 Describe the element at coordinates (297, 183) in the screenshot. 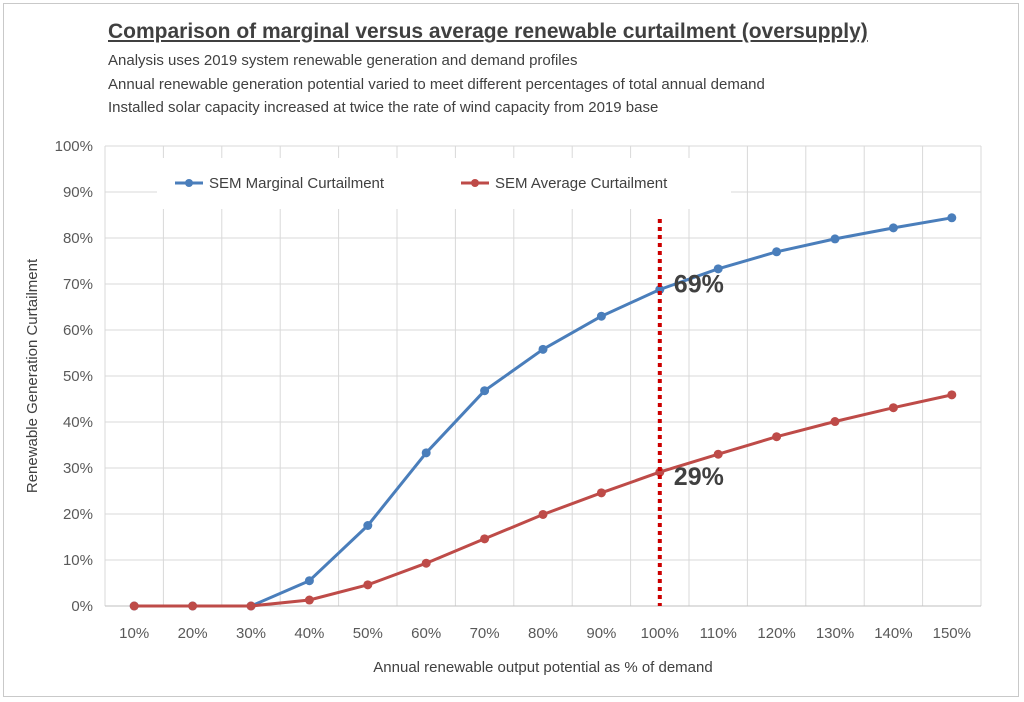

I see `legend-label-1: SEM Marginal Curtailment` at that location.